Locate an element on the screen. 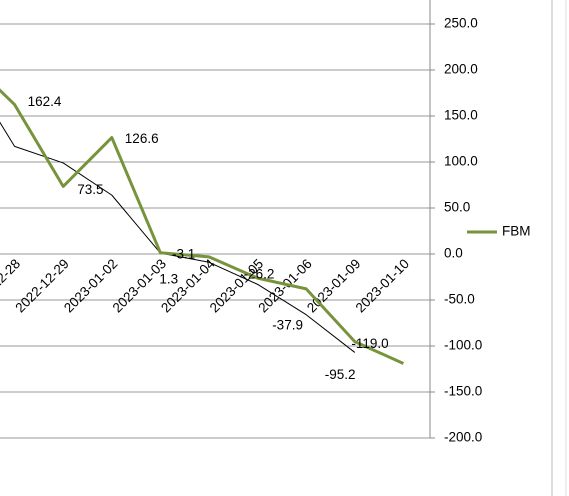  data-label: -3.1 is located at coordinates (183, 253).